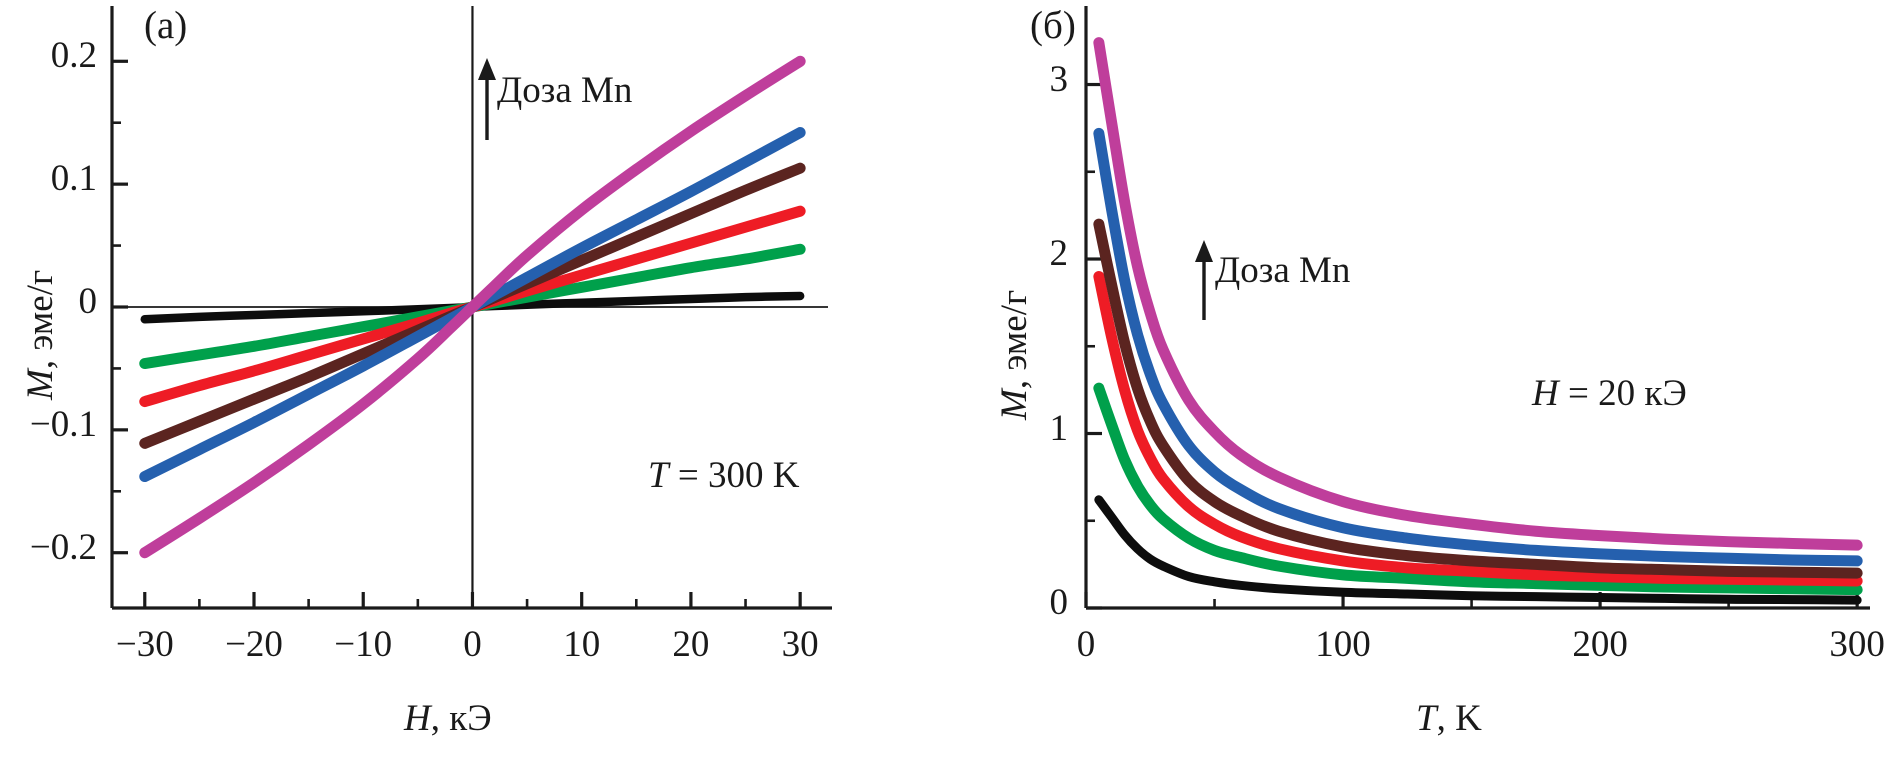 This screenshot has height=764, width=1895. I want to click on panel-b-condition-annotation: H = 20 кЭ, so click(1609, 393).